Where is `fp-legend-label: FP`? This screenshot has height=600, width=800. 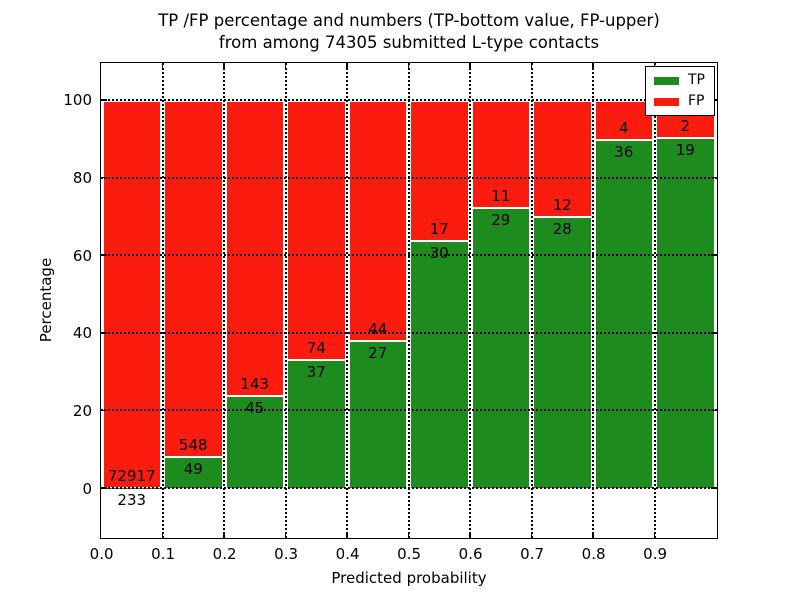
fp-legend-label: FP is located at coordinates (696, 101).